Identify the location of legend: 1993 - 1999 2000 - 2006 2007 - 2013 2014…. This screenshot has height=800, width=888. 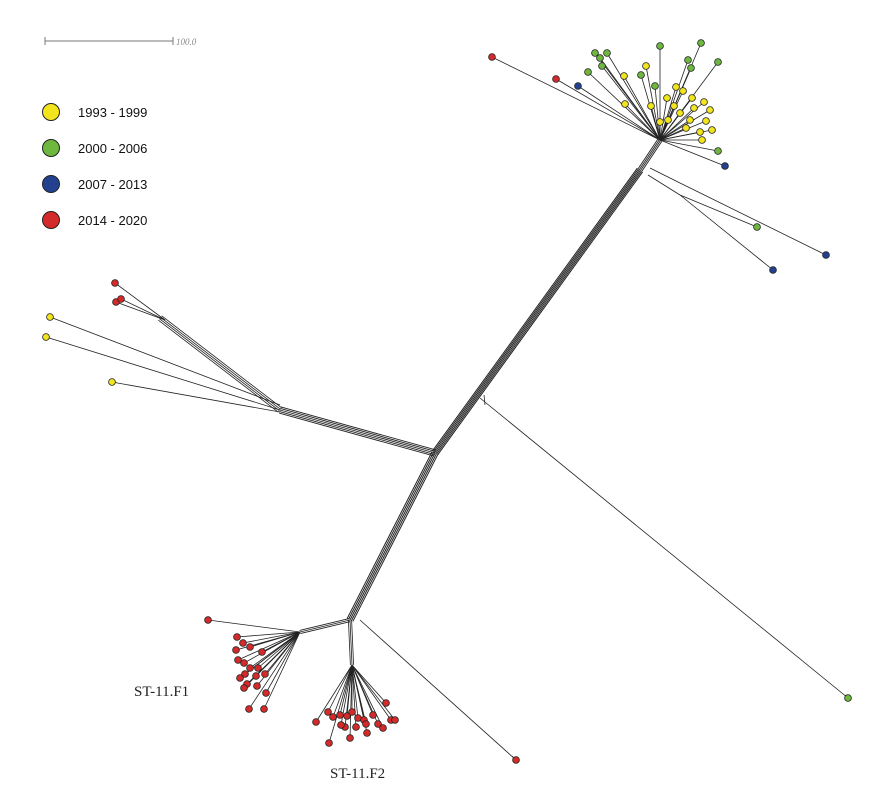
(94, 166).